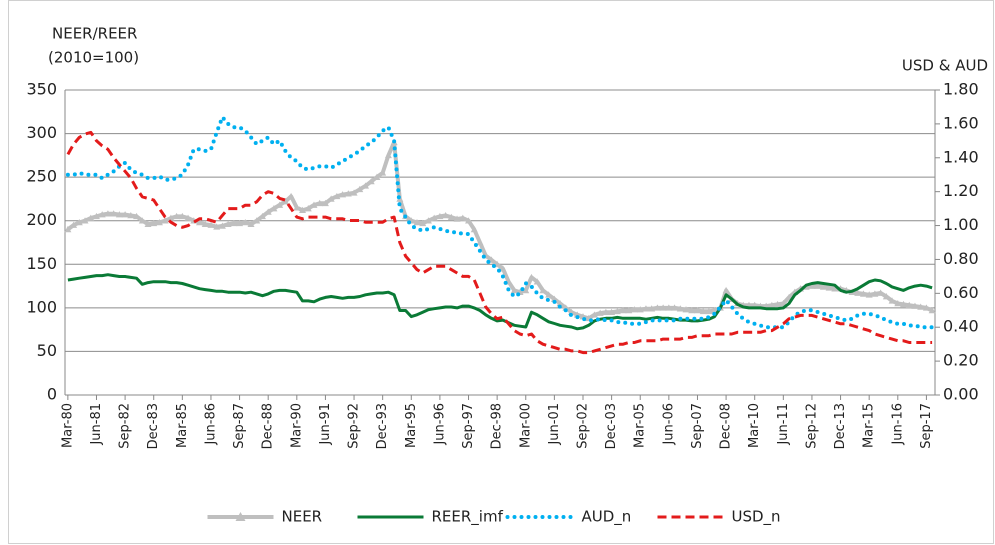 This screenshot has height=545, width=995. What do you see at coordinates (500, 302) in the screenshot?
I see `series-line` at bounding box center [500, 302].